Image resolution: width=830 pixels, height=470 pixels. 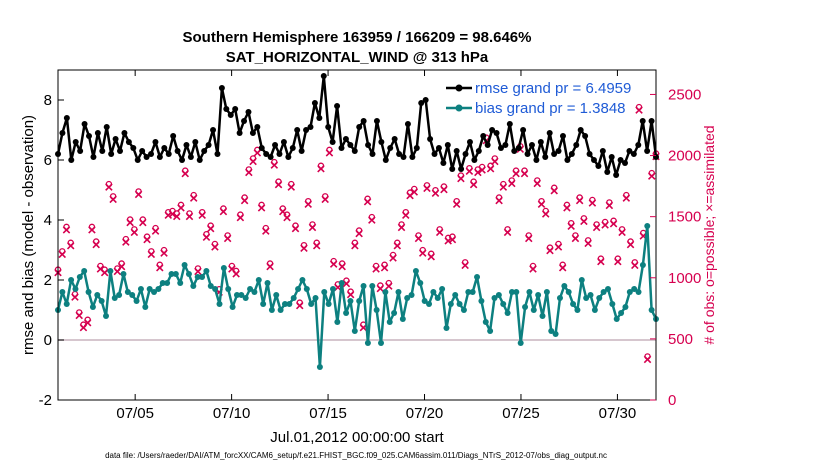 What do you see at coordinates (232, 413) in the screenshot?
I see `x-tick-label: 07/10` at bounding box center [232, 413].